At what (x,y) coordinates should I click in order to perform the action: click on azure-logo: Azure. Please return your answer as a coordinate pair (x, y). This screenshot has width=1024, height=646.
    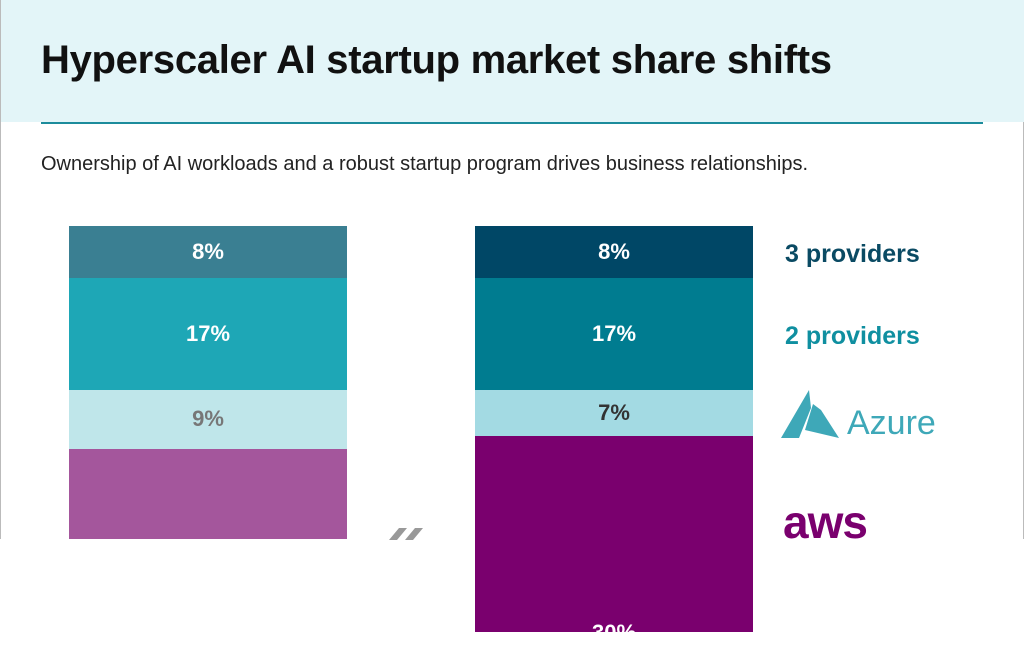
    Looking at the image, I should click on (858, 415).